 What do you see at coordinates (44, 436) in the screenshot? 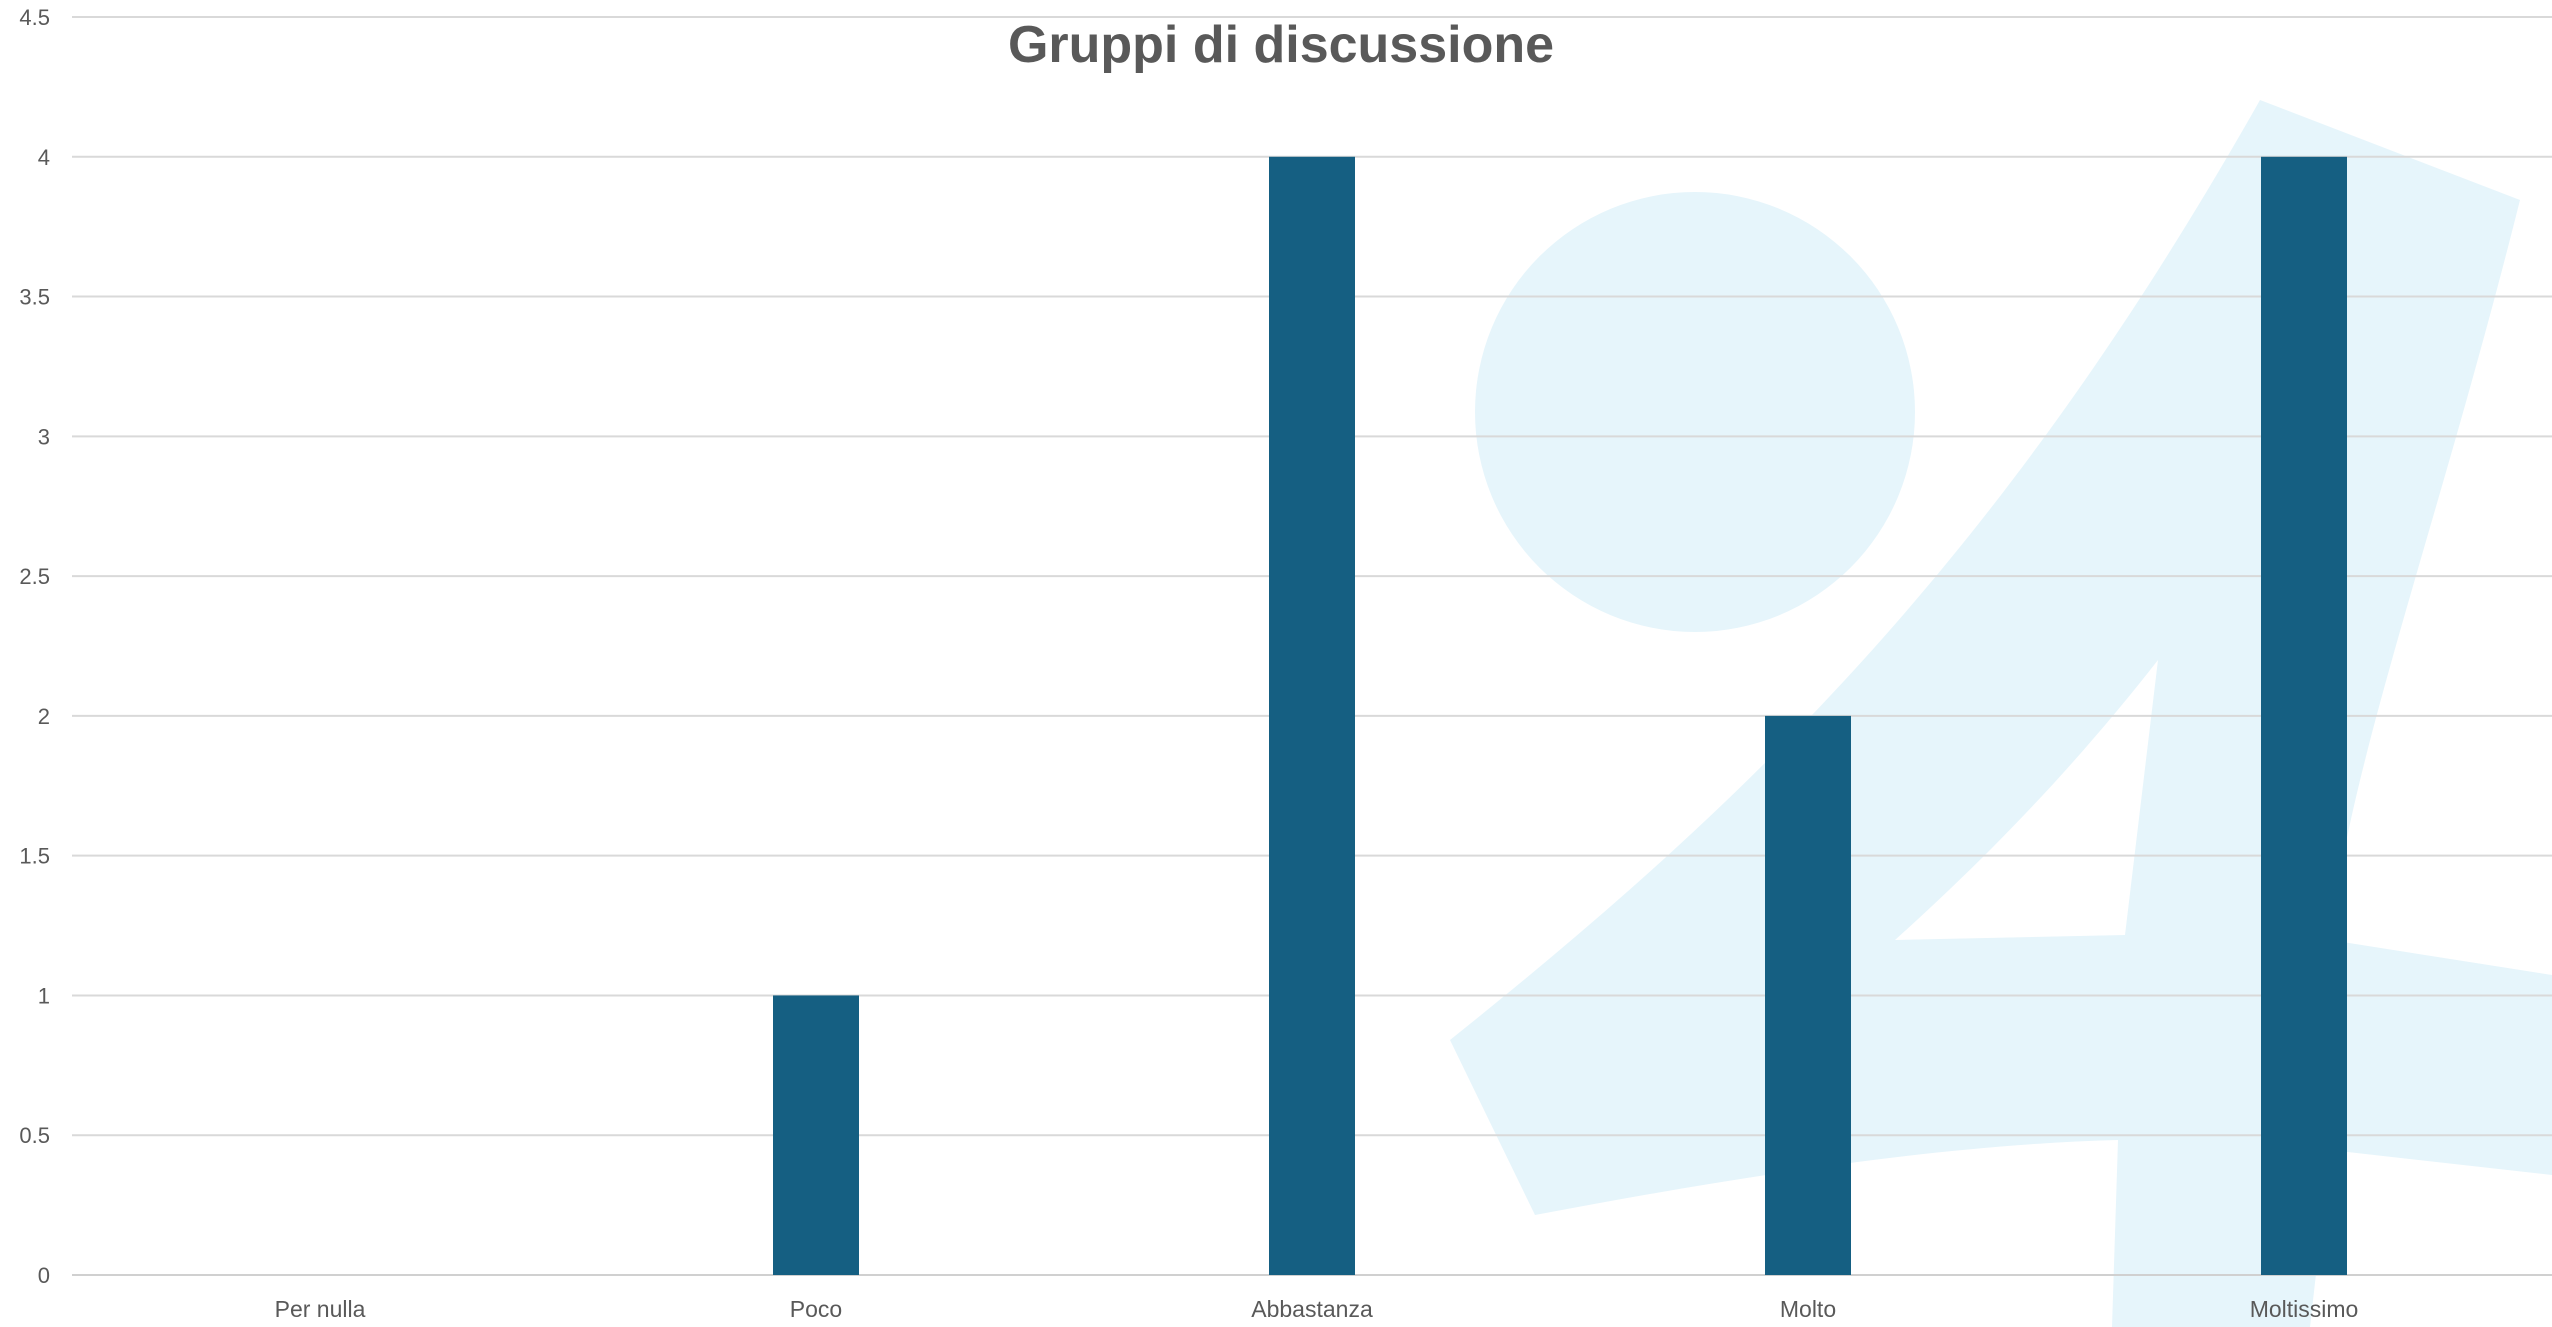
I see `y-tick-label: 3` at bounding box center [44, 436].